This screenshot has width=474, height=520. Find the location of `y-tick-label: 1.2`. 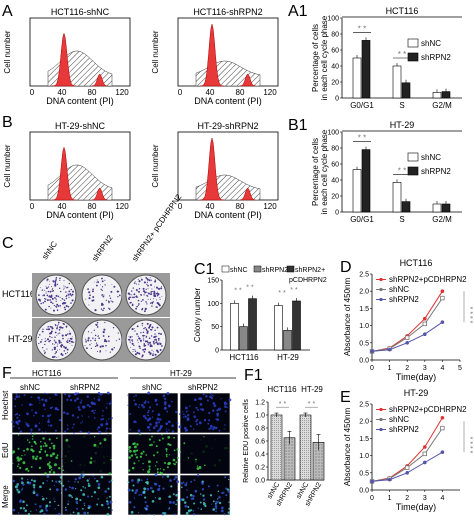

y-tick-label: 1.2 is located at coordinates (260, 403).